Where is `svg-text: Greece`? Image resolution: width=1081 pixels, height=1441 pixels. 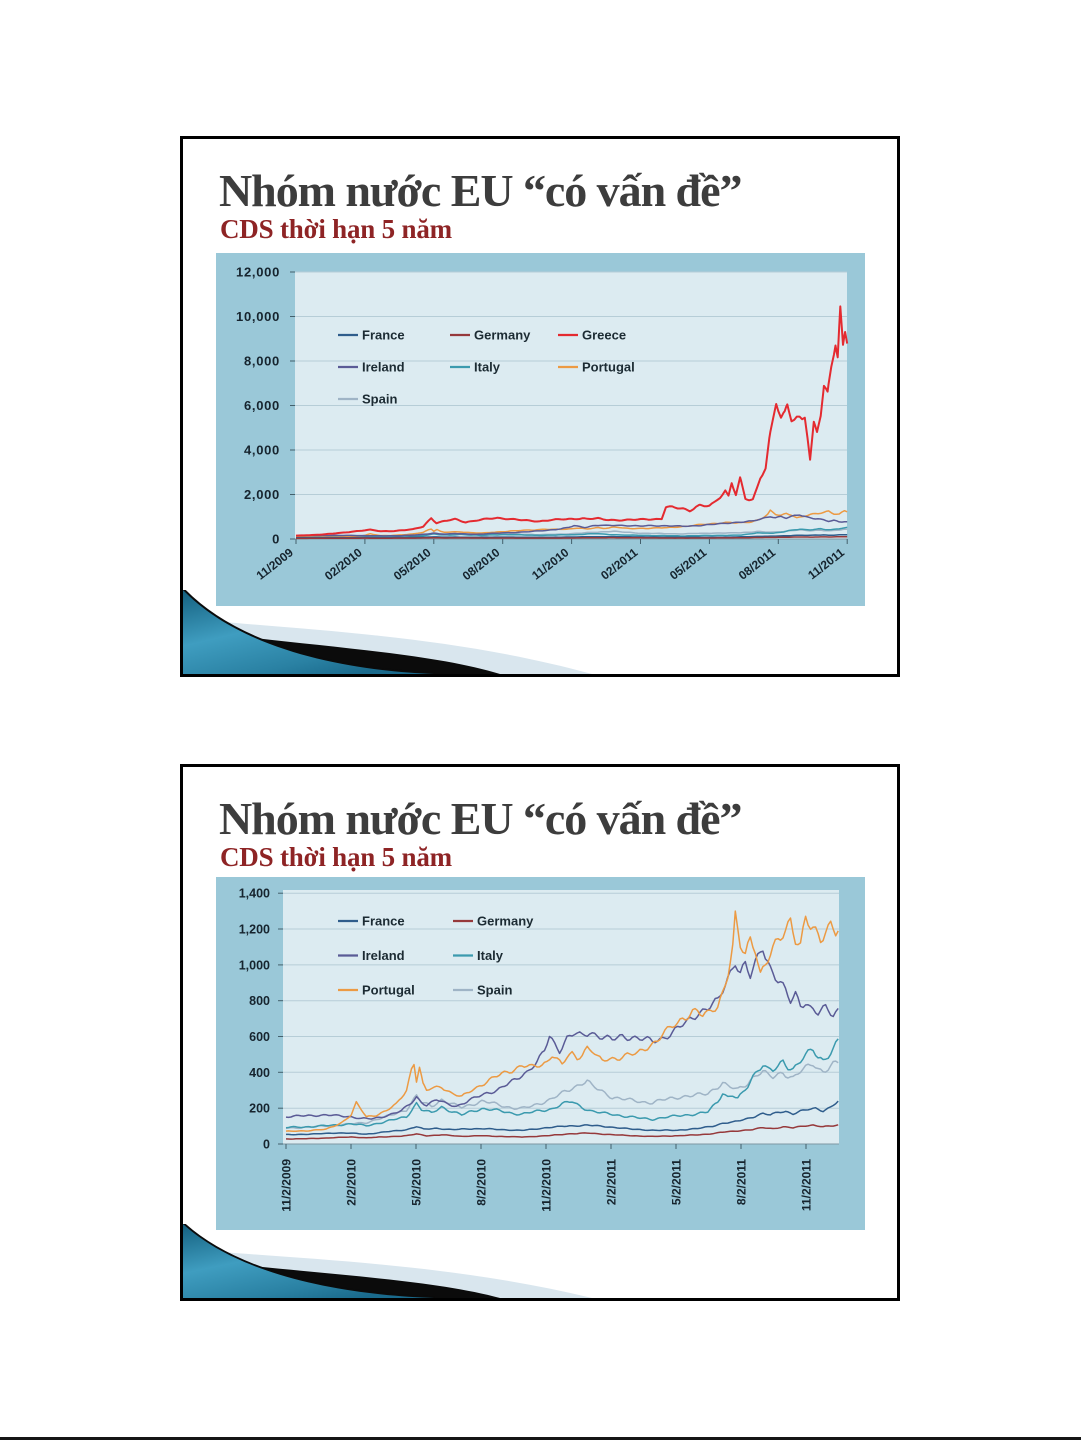
svg-text: Greece is located at coordinates (604, 335).